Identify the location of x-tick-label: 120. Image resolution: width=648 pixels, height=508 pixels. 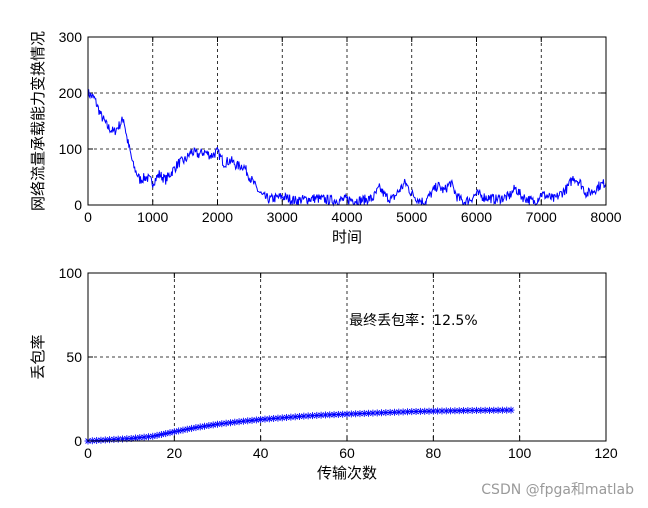
(606, 453).